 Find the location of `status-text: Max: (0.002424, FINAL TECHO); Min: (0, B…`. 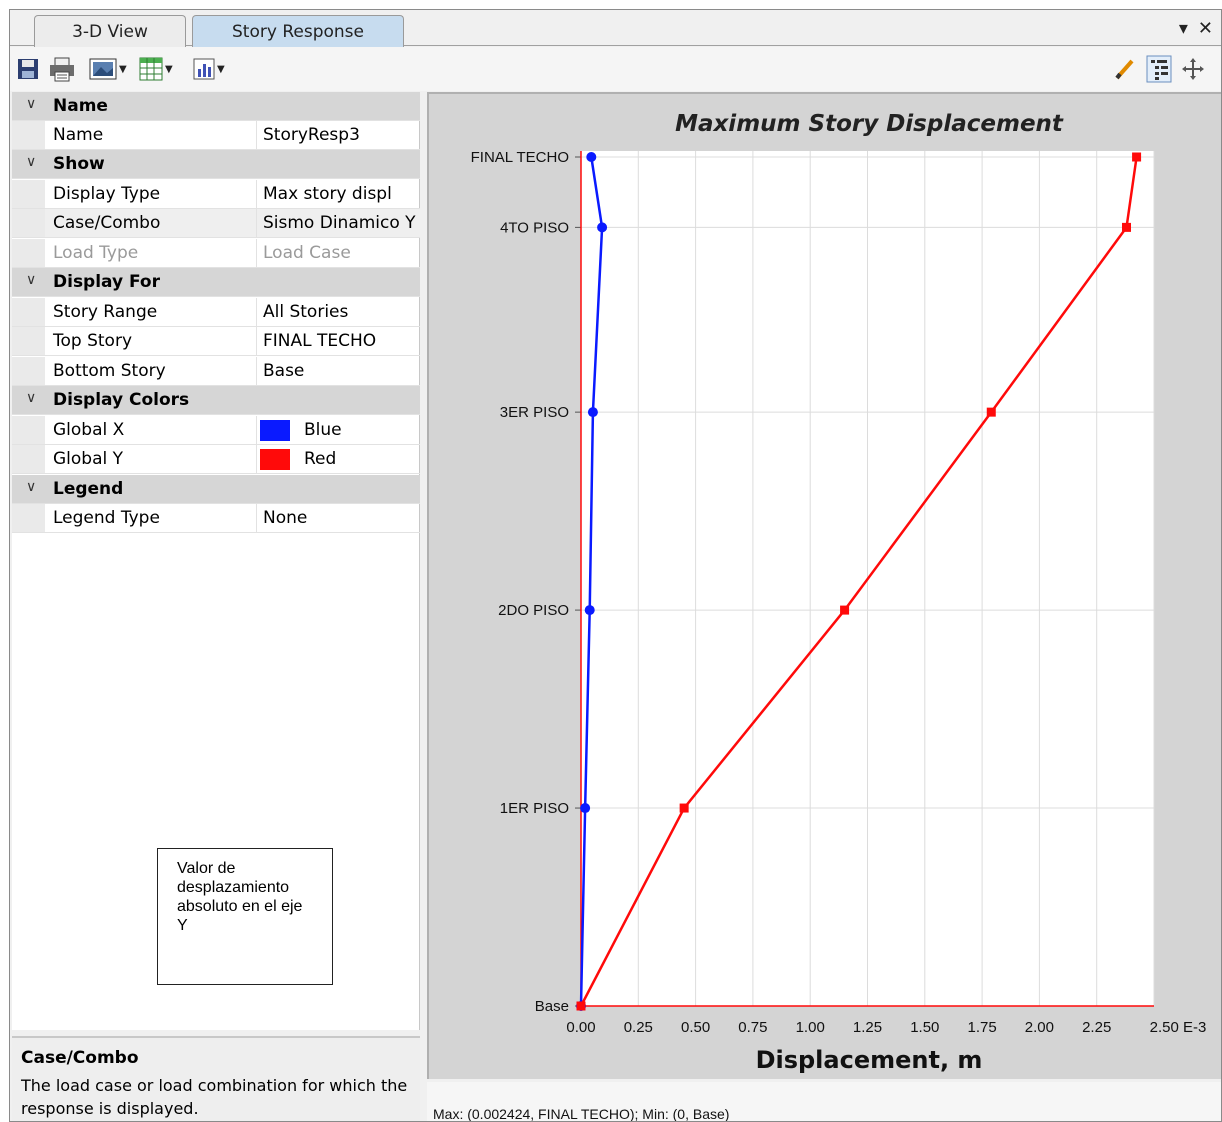

status-text: Max: (0.002424, FINAL TECHO); Min: (0, B… is located at coordinates (581, 1114).